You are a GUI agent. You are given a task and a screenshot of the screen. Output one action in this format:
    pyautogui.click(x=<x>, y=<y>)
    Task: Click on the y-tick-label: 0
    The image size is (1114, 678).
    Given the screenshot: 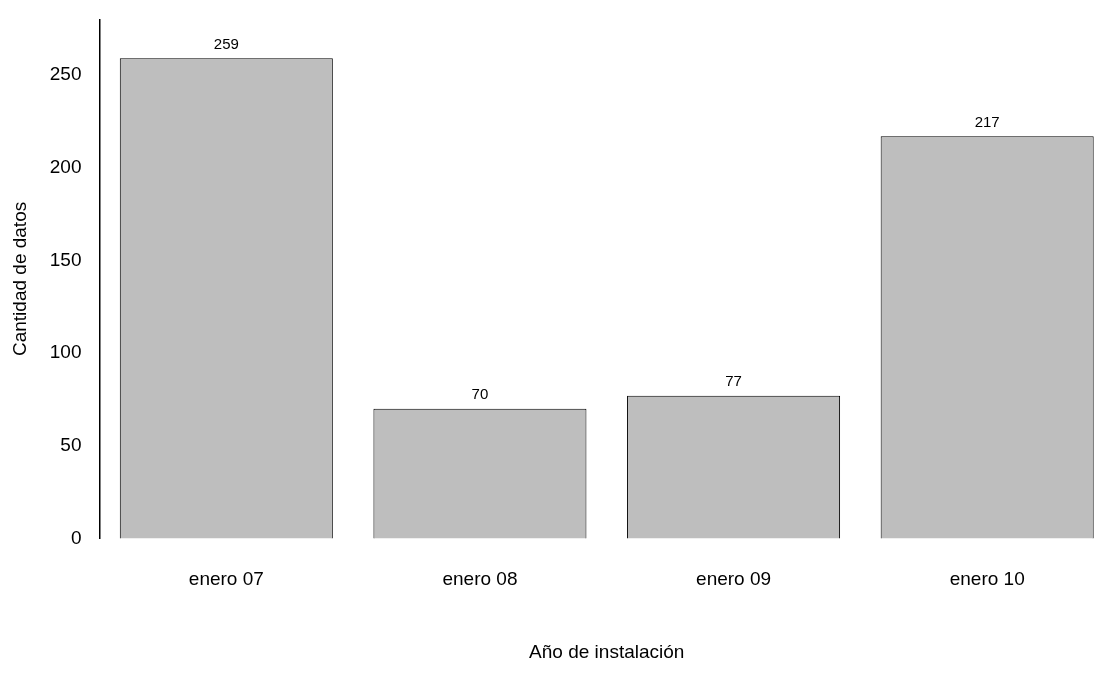 What is the action you would take?
    pyautogui.click(x=76, y=537)
    